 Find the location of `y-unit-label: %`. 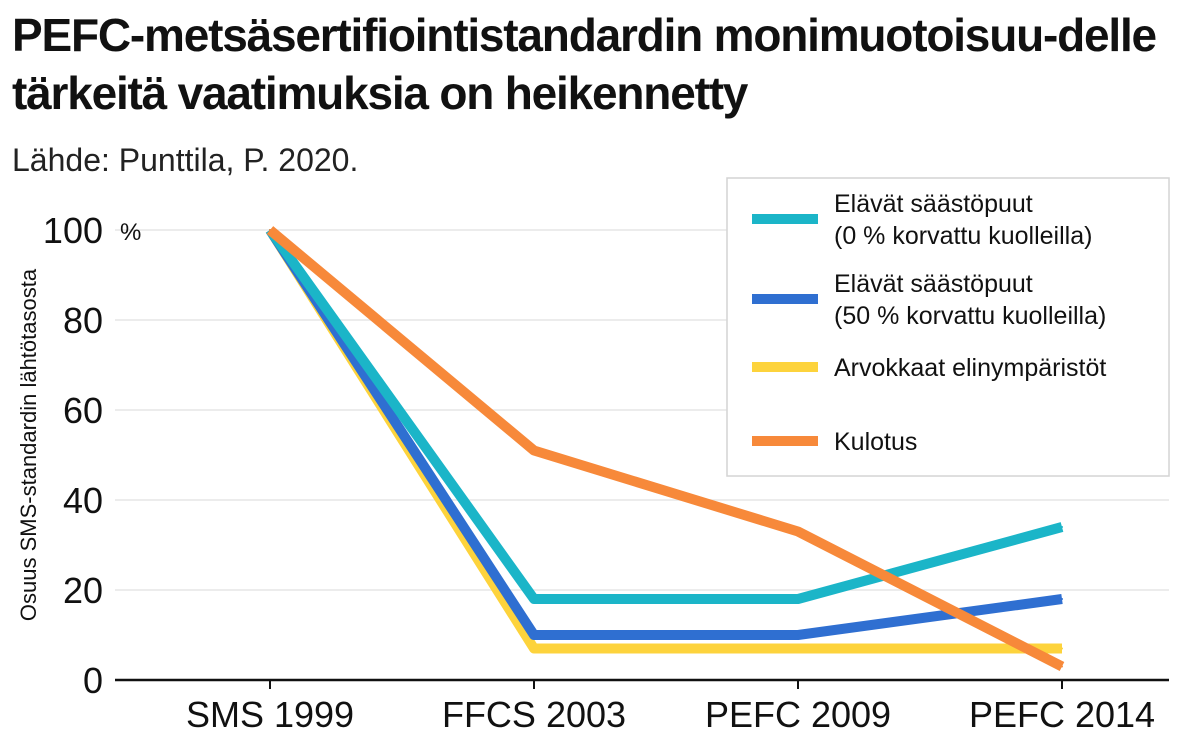

y-unit-label: % is located at coordinates (130, 232).